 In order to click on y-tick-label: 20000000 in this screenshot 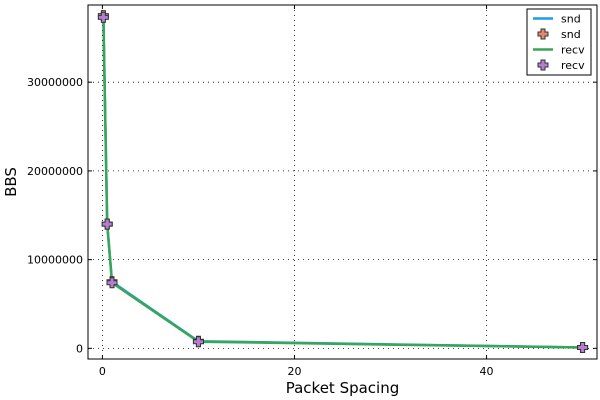, I will do `click(55, 171)`.